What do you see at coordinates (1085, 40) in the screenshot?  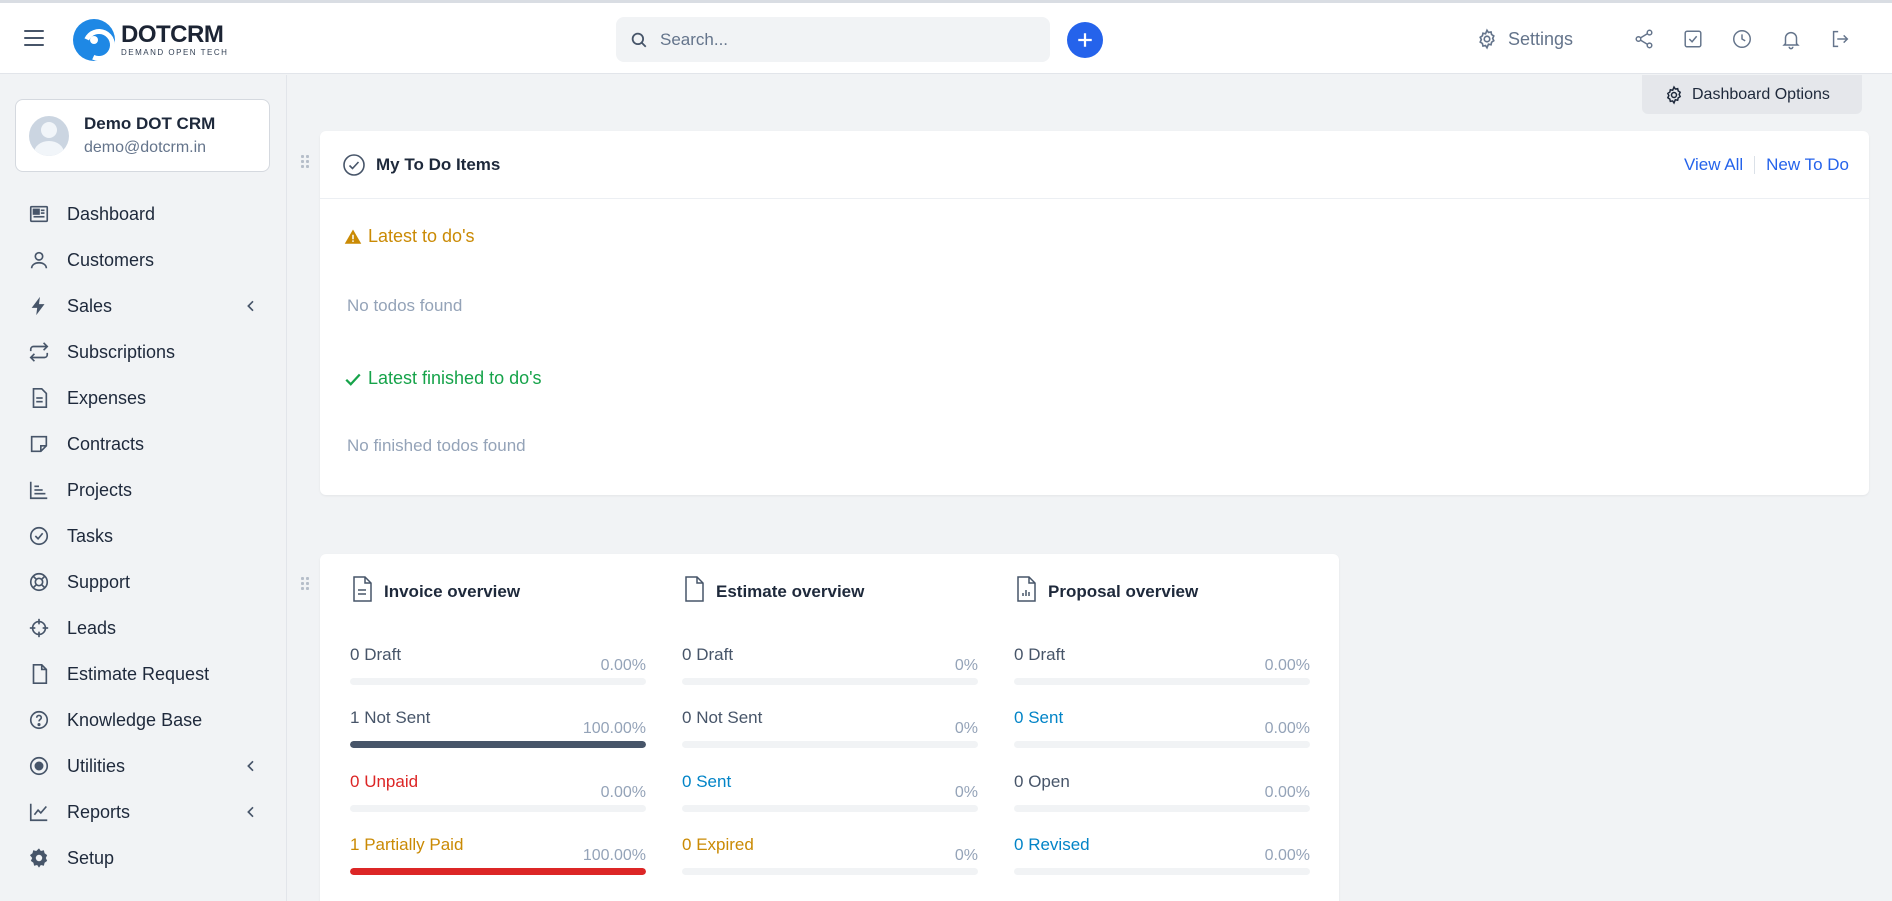 I see `quick-create-button` at bounding box center [1085, 40].